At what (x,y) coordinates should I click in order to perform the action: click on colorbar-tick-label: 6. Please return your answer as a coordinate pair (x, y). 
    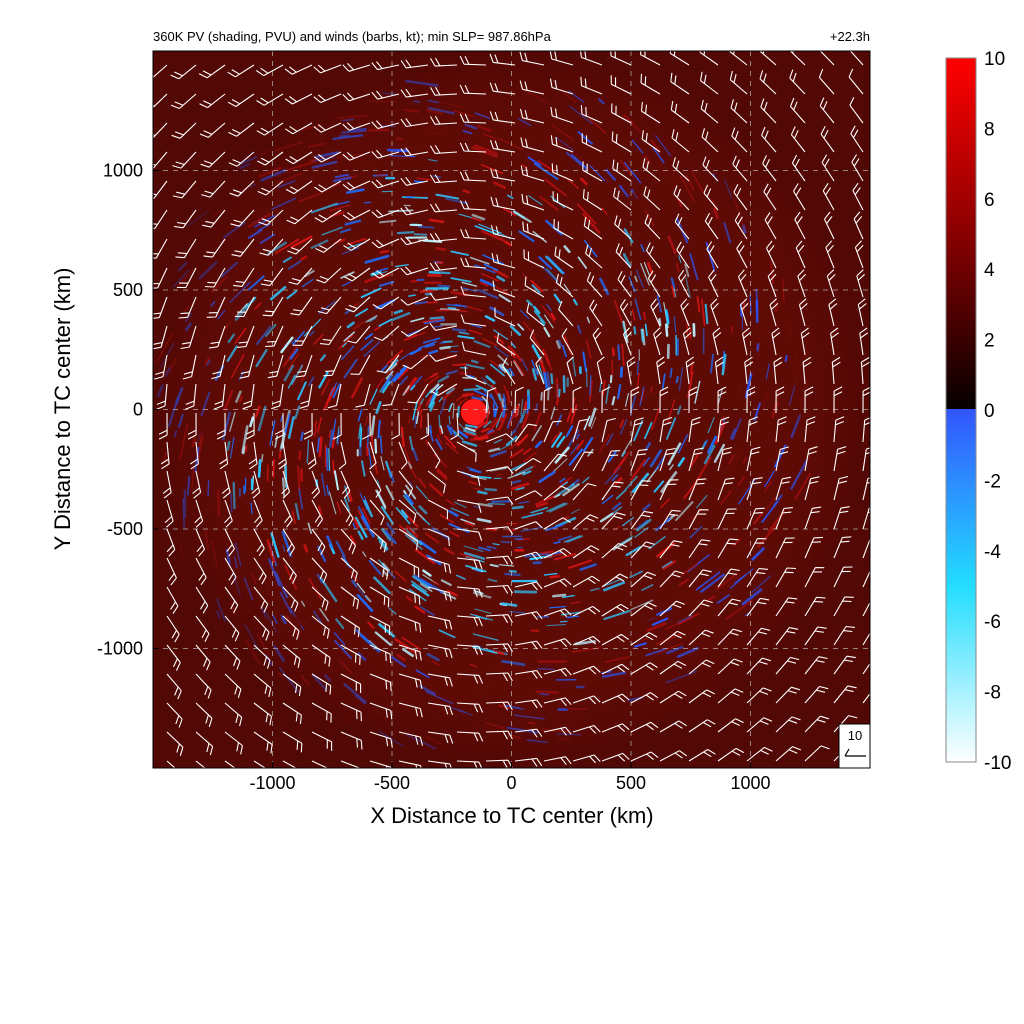
    Looking at the image, I should click on (989, 200).